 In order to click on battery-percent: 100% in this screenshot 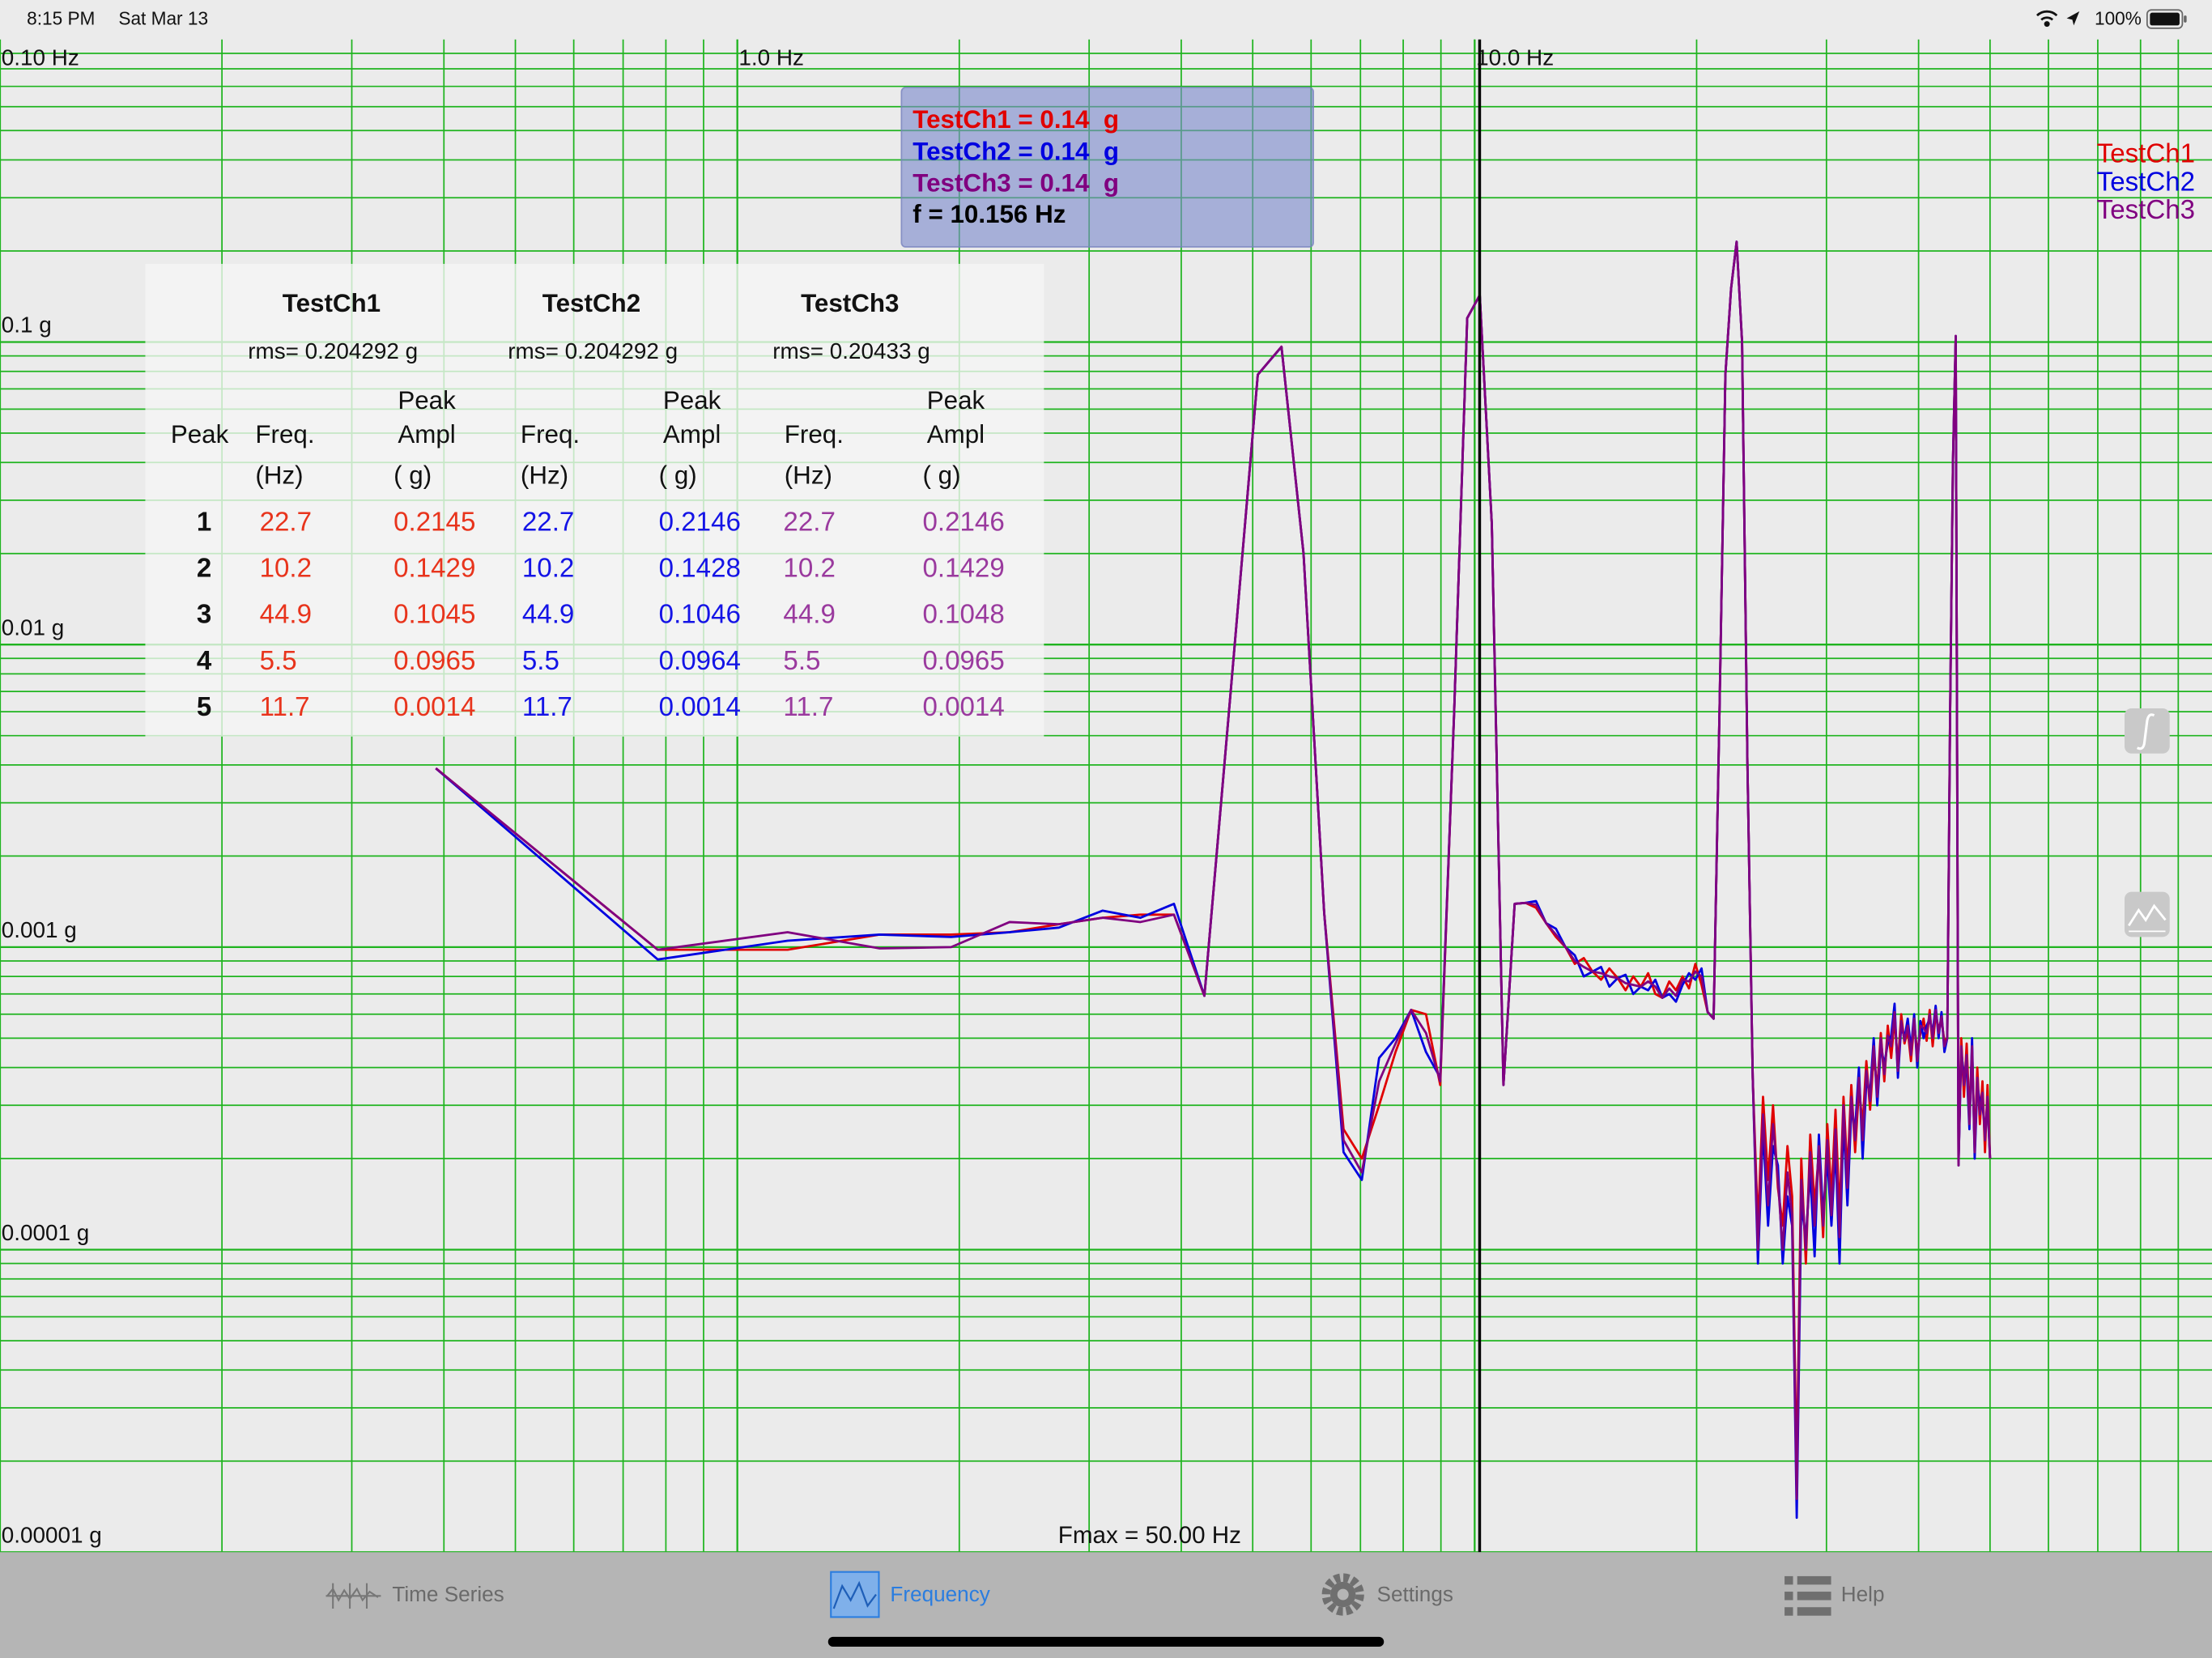, I will do `click(2118, 17)`.